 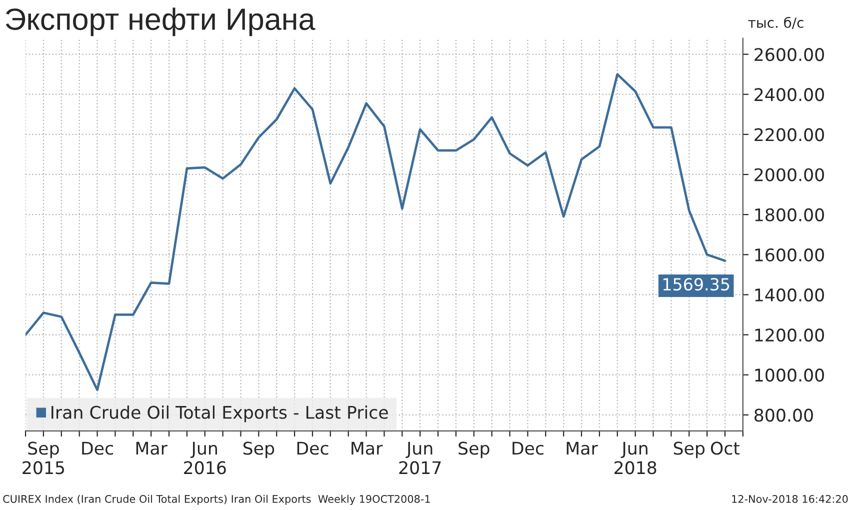 What do you see at coordinates (220, 413) in the screenshot?
I see `legend-label: Iran Crude Oil Total Exports - Last Price` at bounding box center [220, 413].